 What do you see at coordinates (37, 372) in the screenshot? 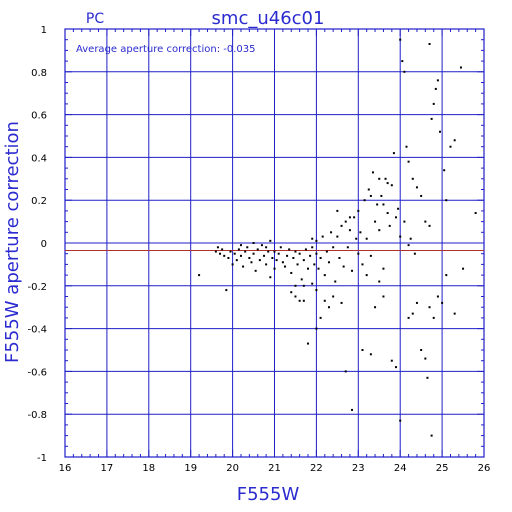
I see `y-tick-label: -0.6` at bounding box center [37, 372].